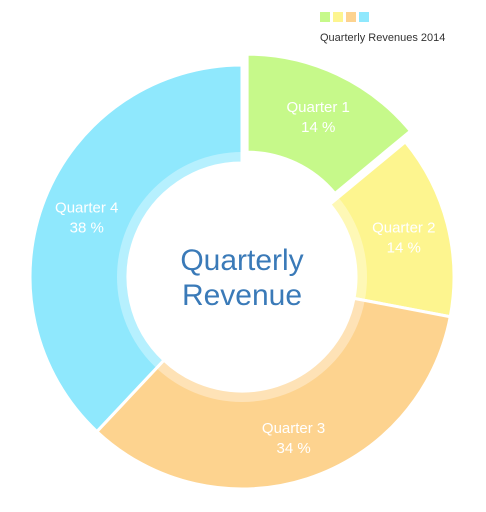 This screenshot has height=512, width=486. I want to click on slice-label-name: Quarter 1, so click(318, 107).